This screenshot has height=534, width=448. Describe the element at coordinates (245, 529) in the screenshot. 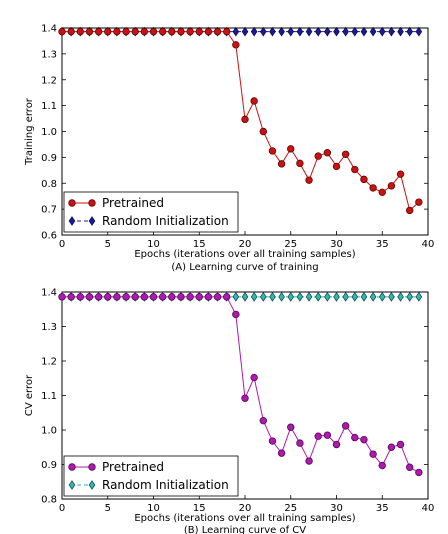

I see `panel-caption: (B) Learning curve of CV` at that location.